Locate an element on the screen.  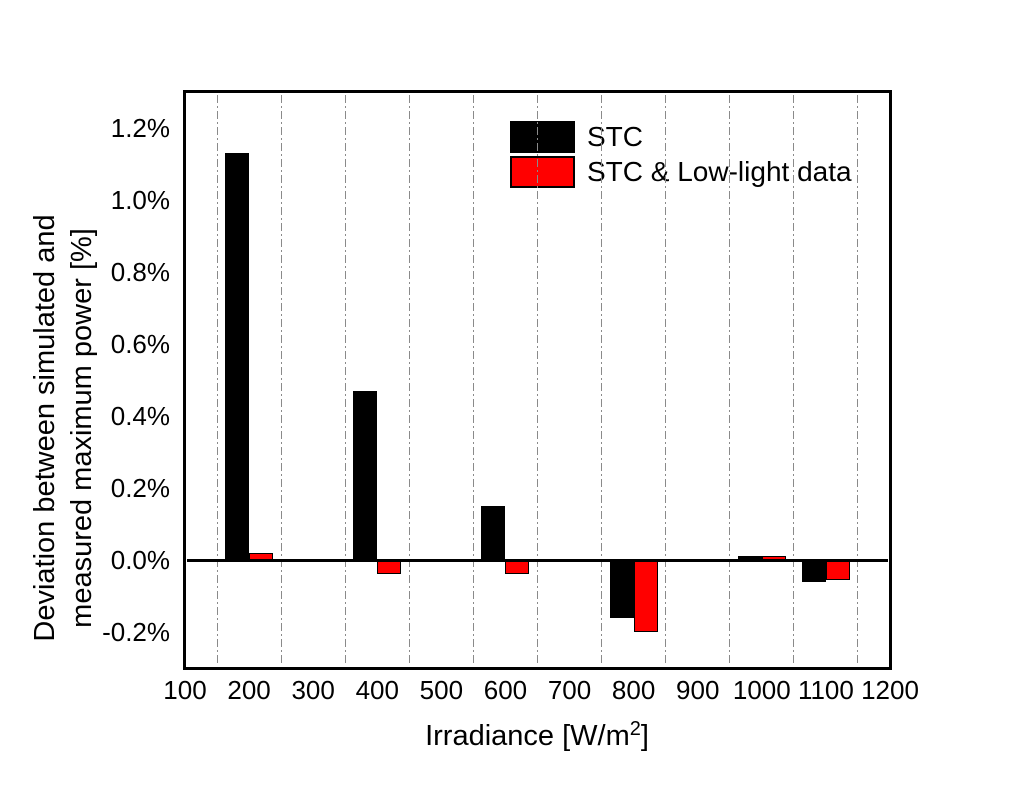
x-tick-label-800: 800 is located at coordinates (633, 690).